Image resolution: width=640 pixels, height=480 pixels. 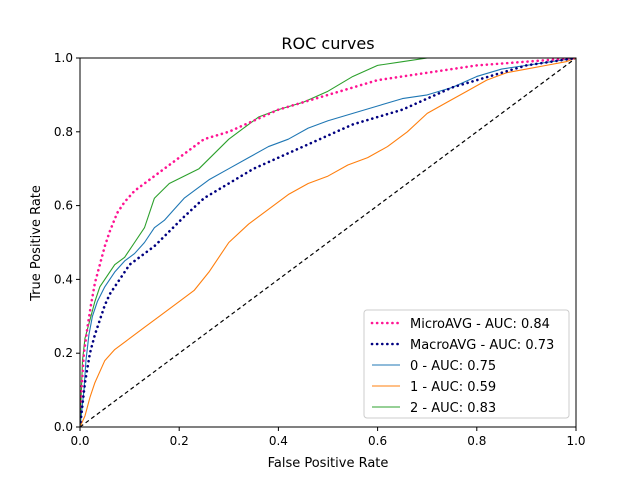 What do you see at coordinates (377, 441) in the screenshot?
I see `x-tick-label: 0.6` at bounding box center [377, 441].